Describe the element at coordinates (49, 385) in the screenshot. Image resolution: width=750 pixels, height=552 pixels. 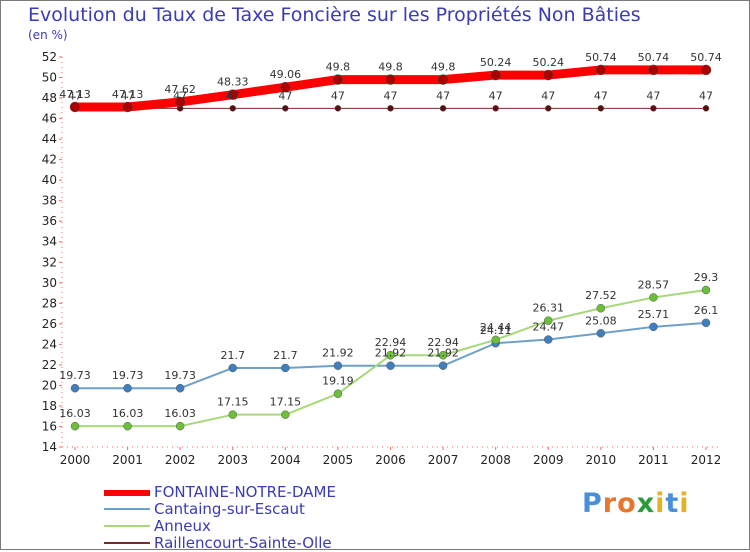
I see `y-tick-label: 20` at that location.